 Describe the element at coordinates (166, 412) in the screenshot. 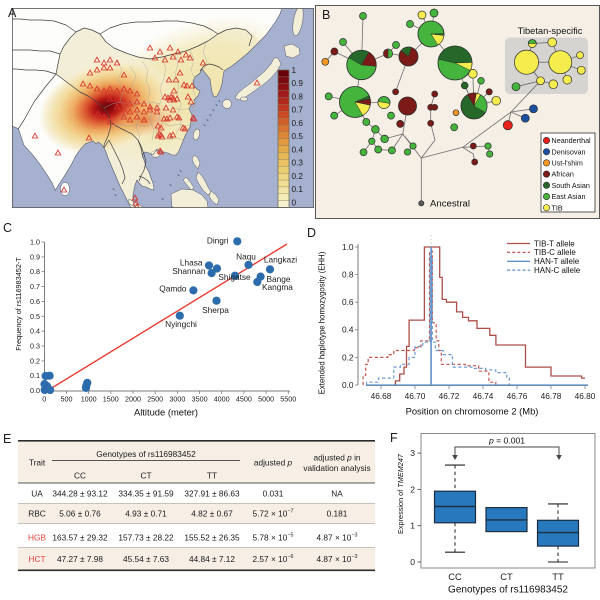

I see `svg-text: Altitude (meter)` at that location.